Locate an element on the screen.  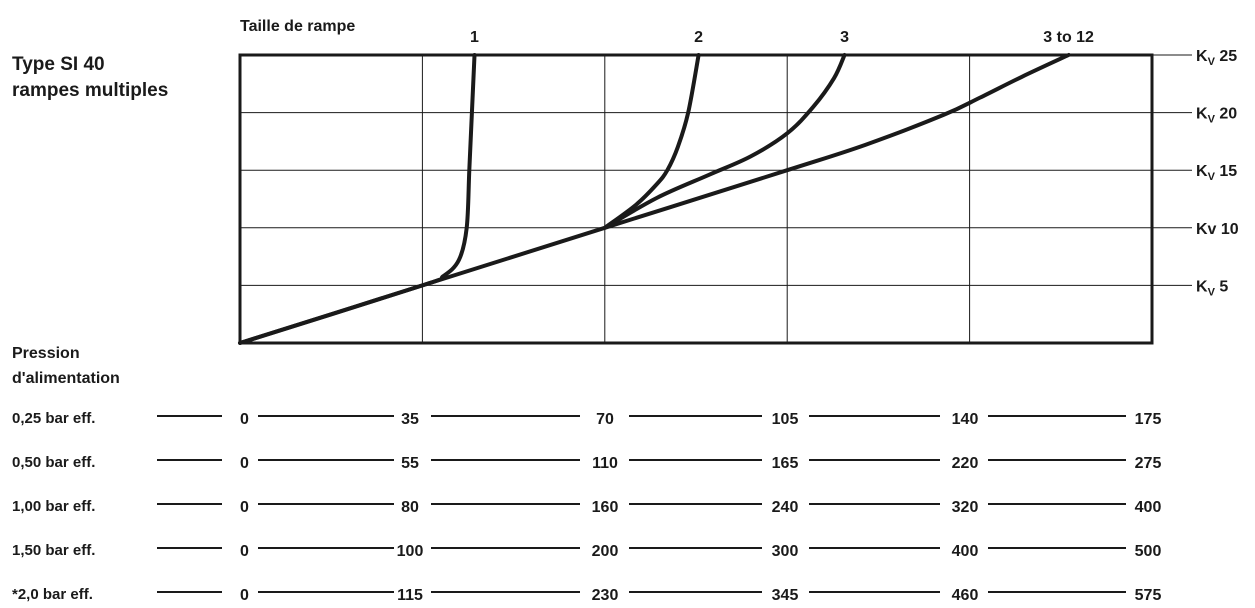
curve-label-3: 3 to 12 is located at coordinates (1068, 37).